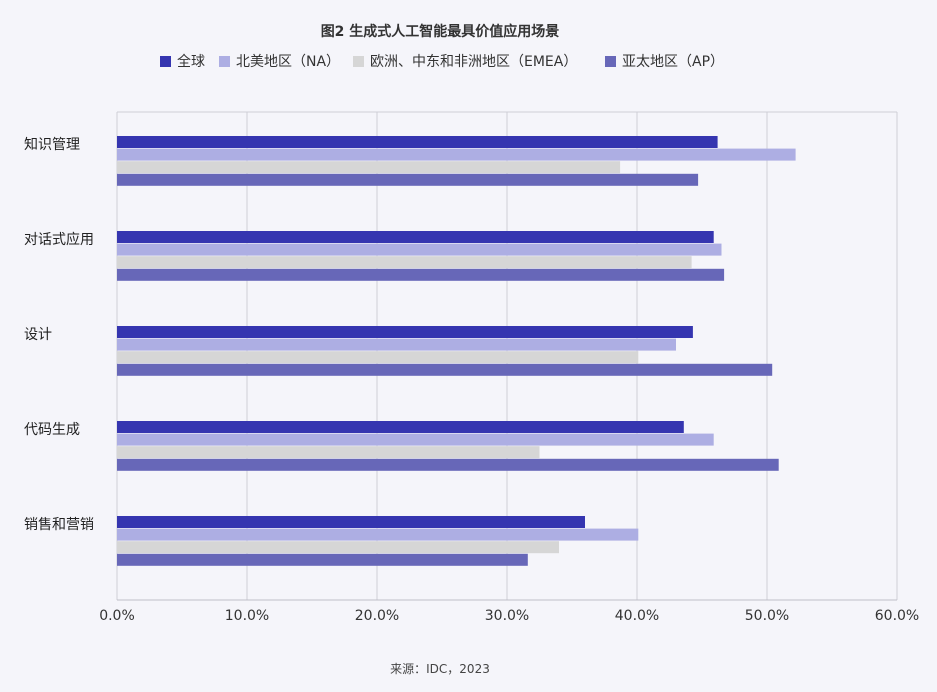 The height and width of the screenshot is (692, 937). I want to click on category-label: 代码生成, so click(52, 430).